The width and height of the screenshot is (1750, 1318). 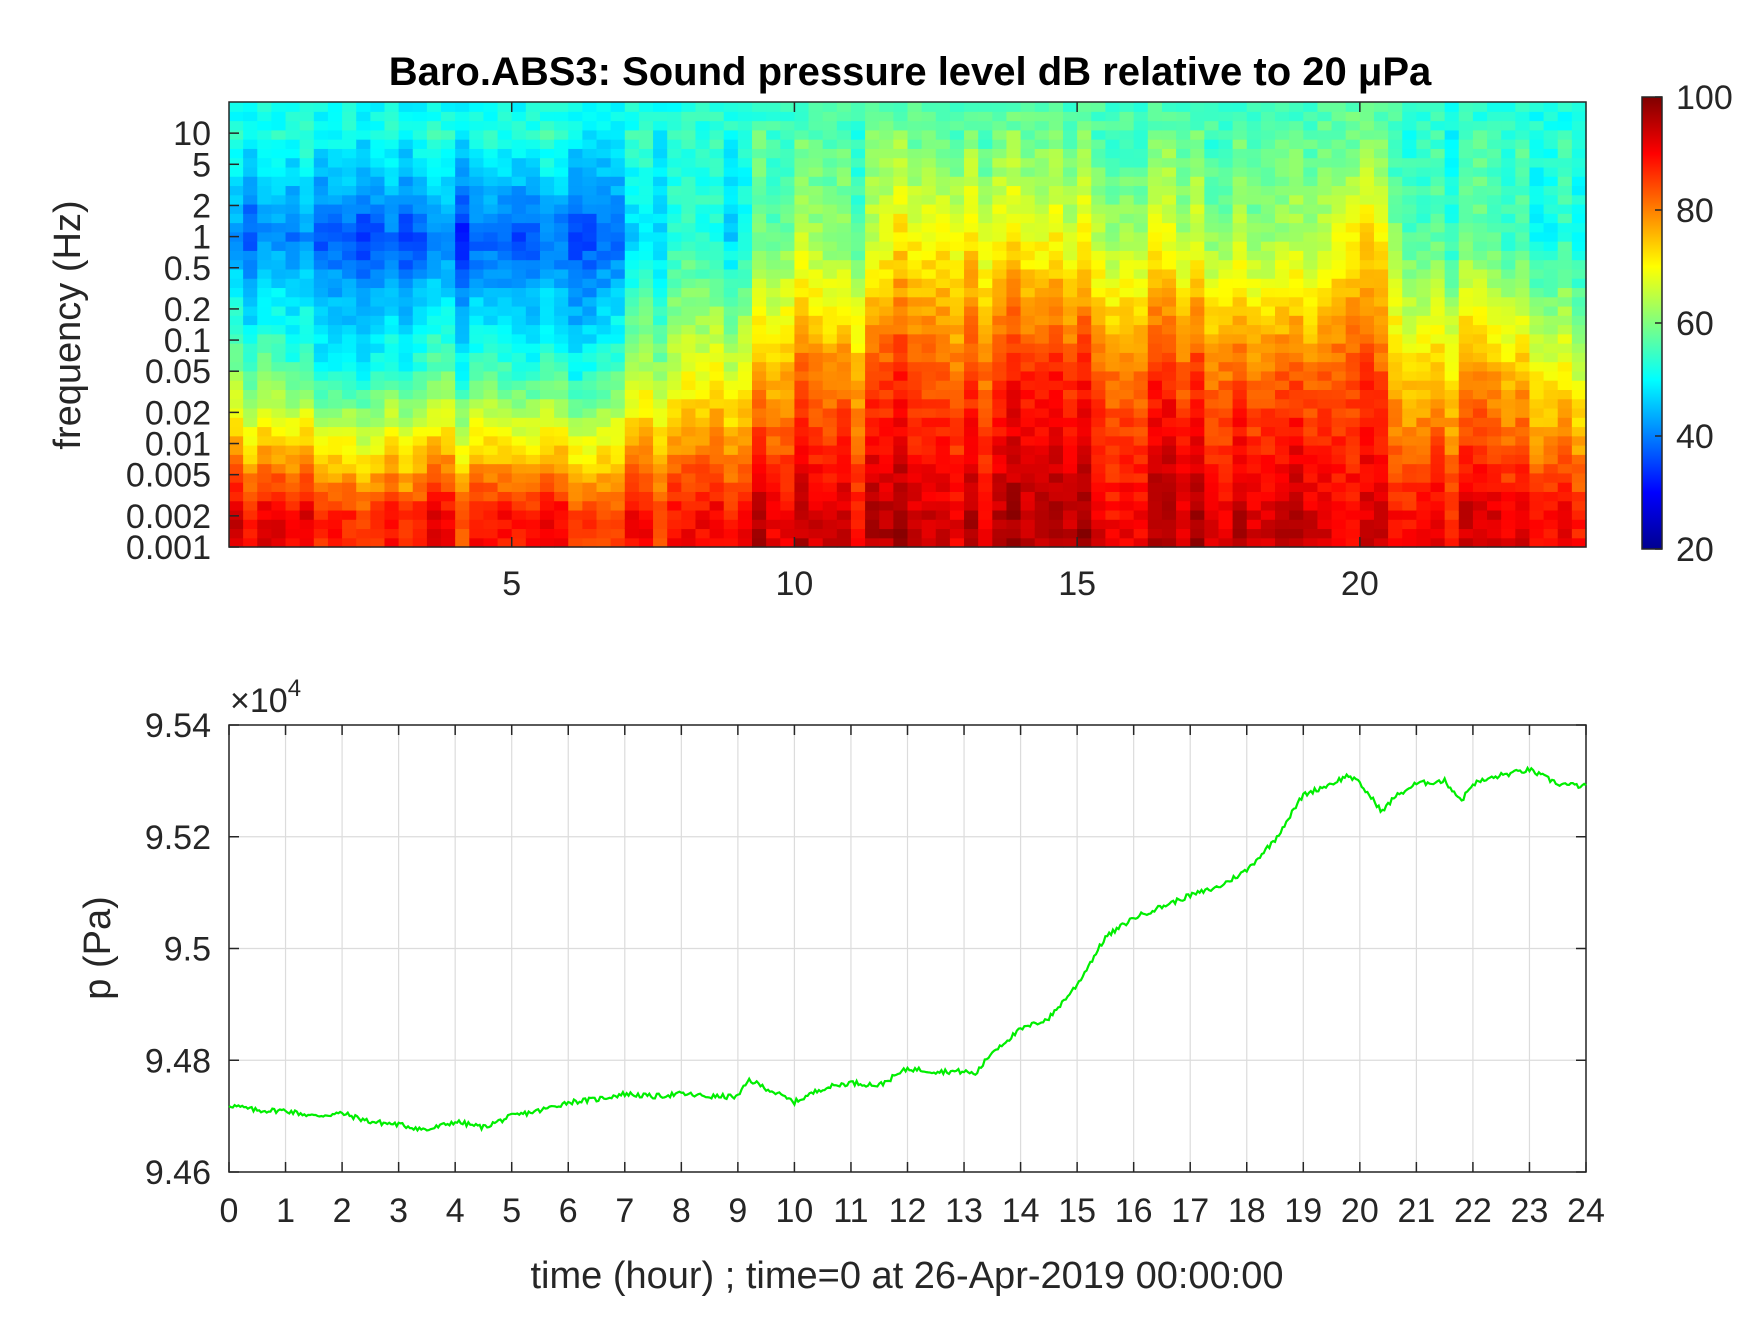 I want to click on y-tick-label: 0.005, so click(x=168, y=476).